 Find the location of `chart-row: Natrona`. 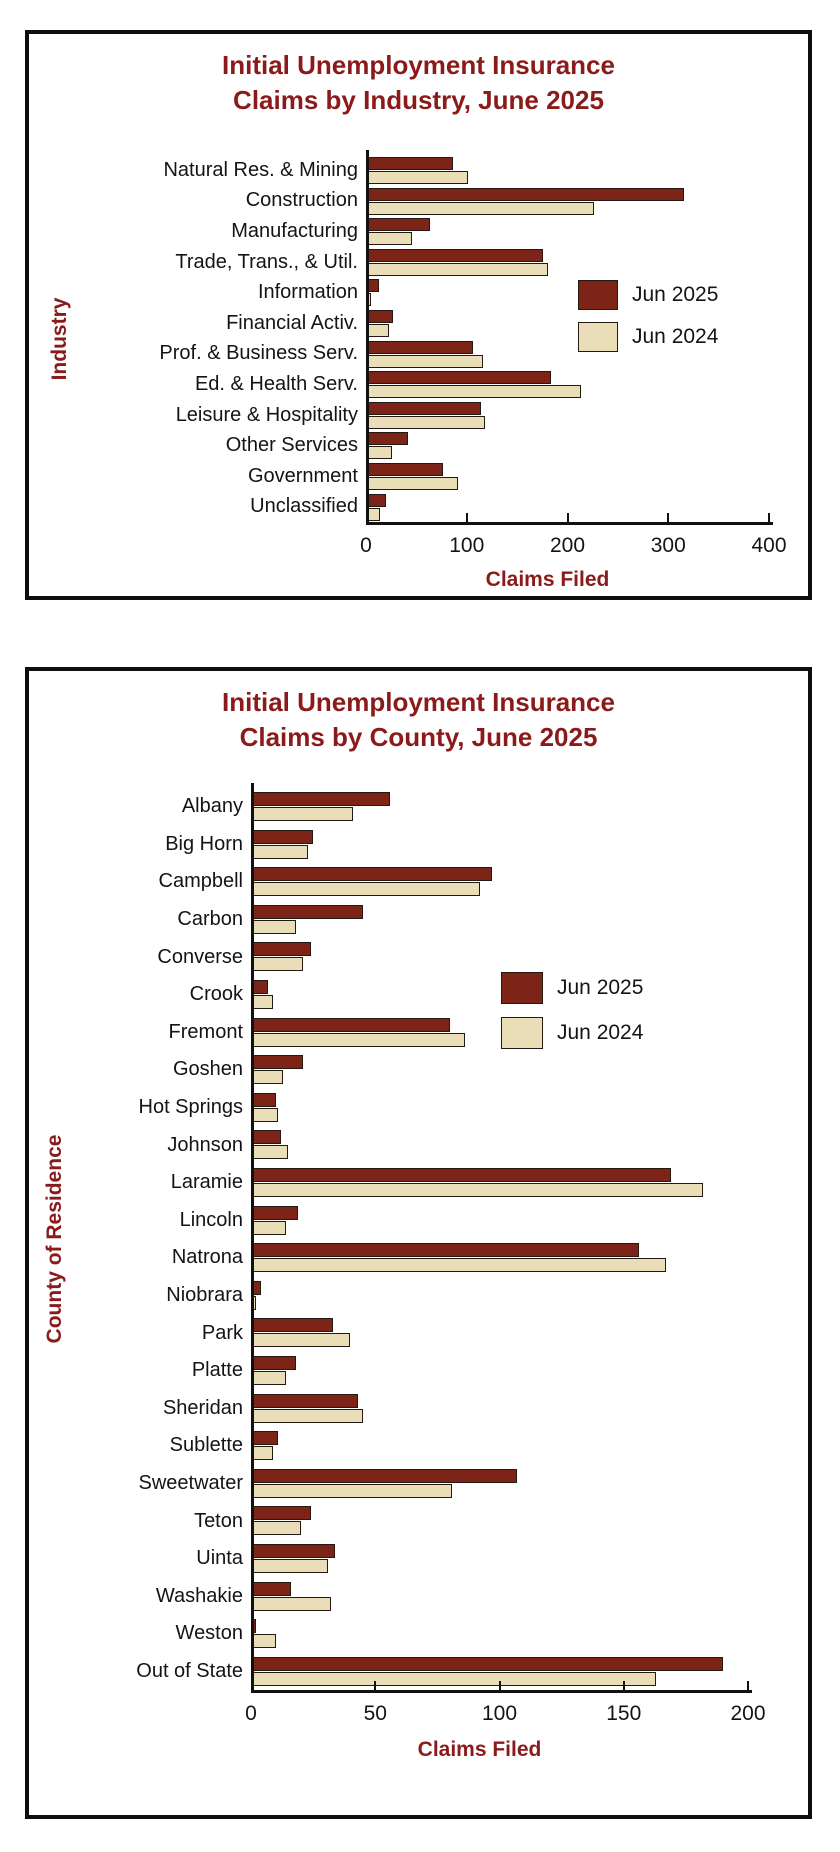

chart-row: Natrona is located at coordinates (388, 1258).